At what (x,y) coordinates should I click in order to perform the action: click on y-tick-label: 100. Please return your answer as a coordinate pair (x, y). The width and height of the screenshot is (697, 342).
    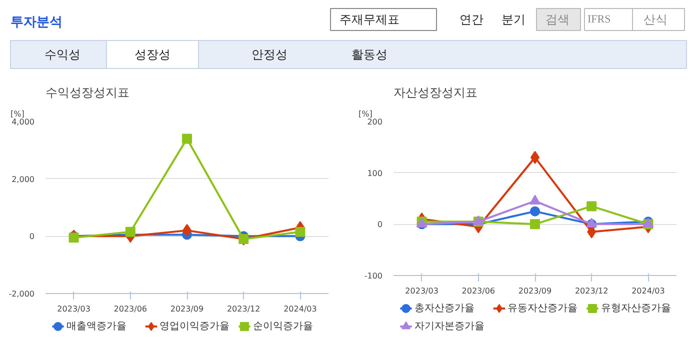
    Looking at the image, I should click on (375, 173).